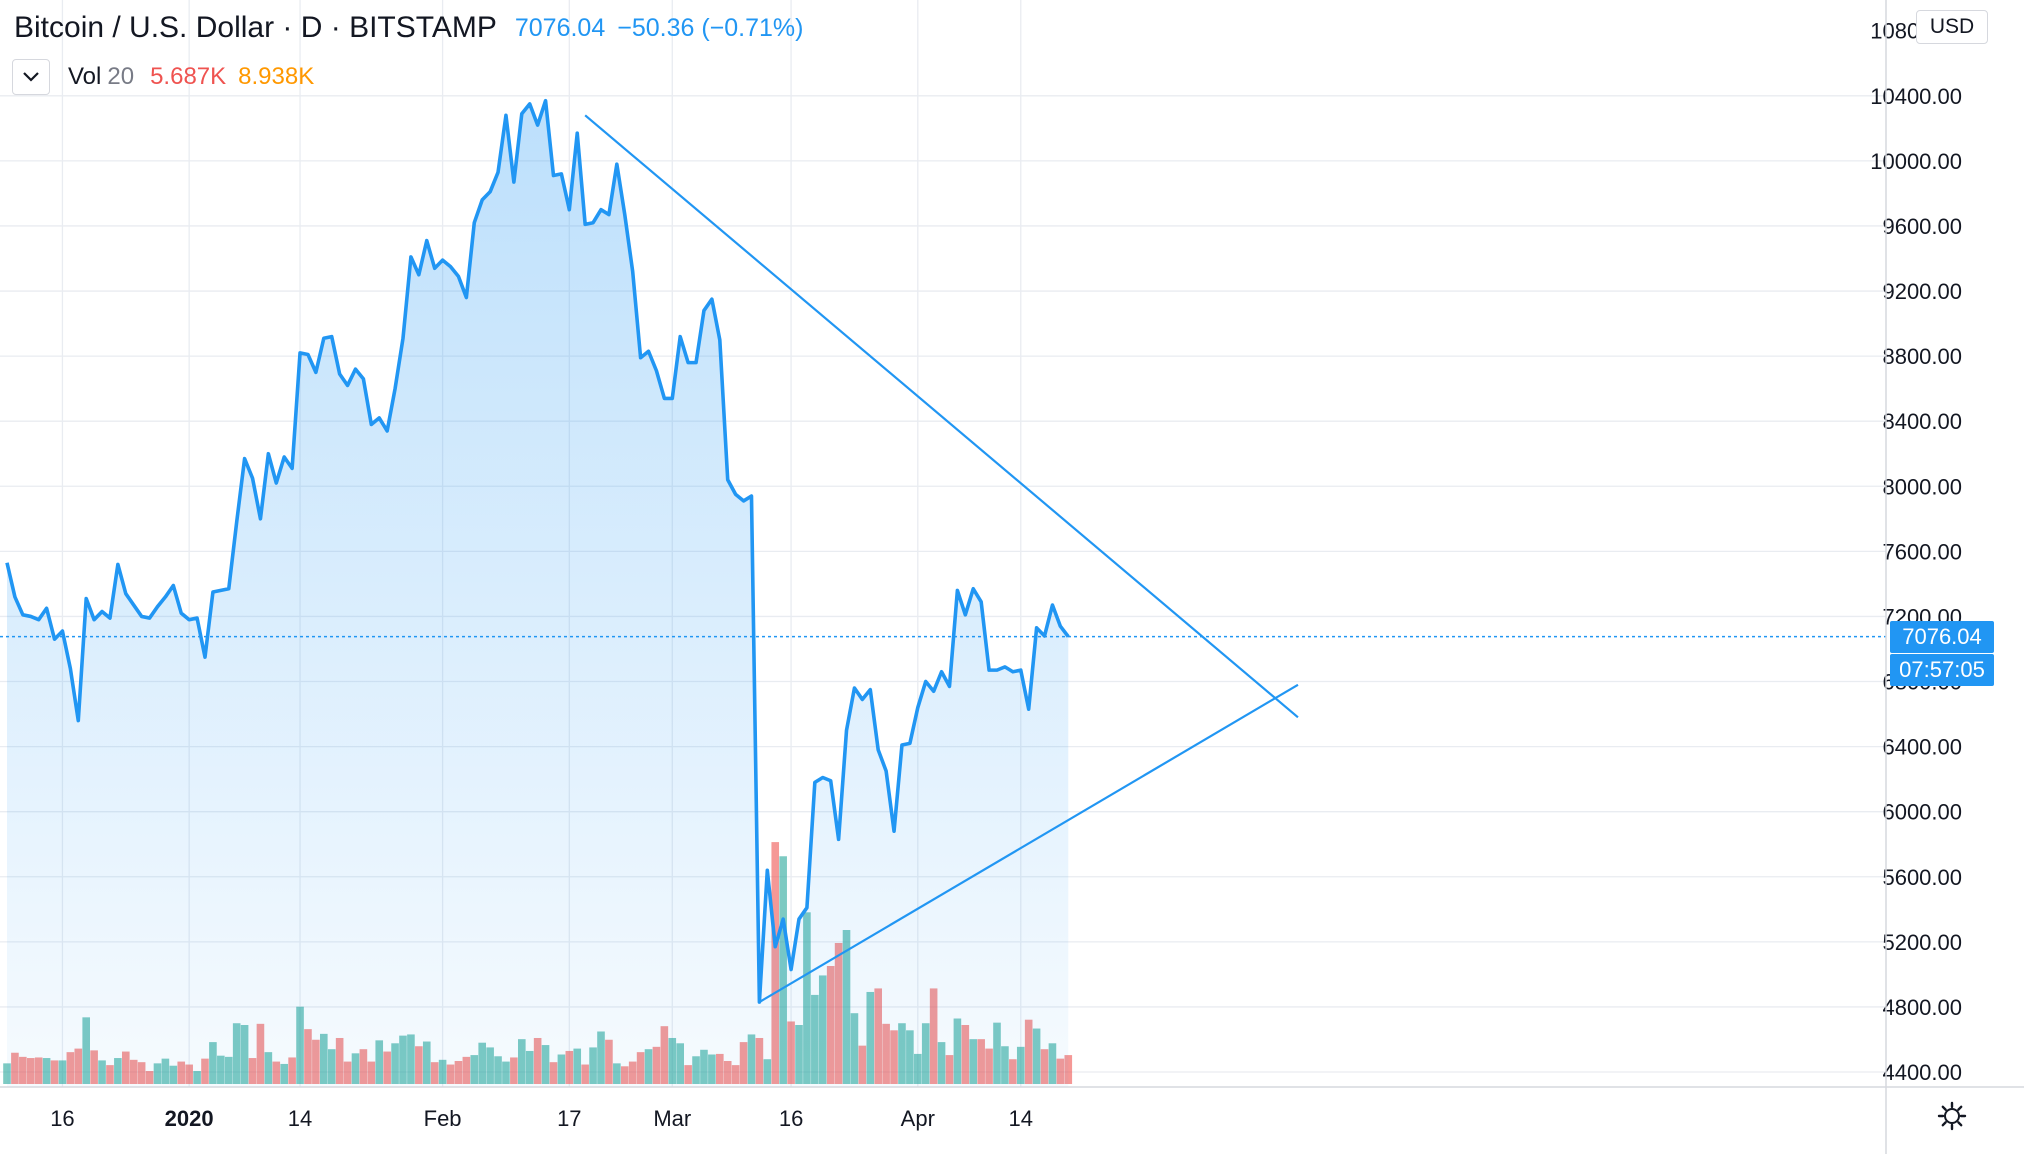 The image size is (2024, 1154). Describe the element at coordinates (1922, 812) in the screenshot. I see `y-tick-label: 6000.00` at that location.